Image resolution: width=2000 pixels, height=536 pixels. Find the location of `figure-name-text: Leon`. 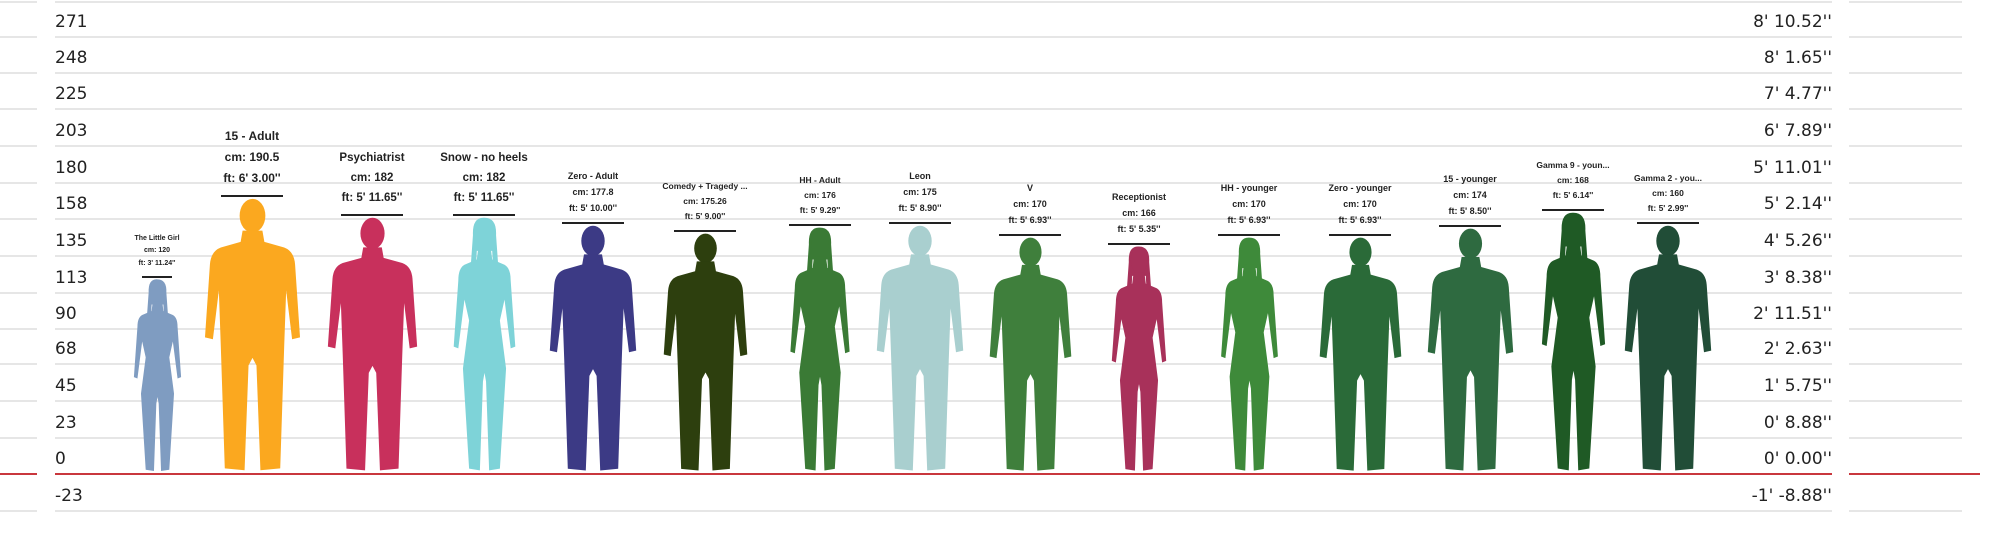

figure-name-text: Leon is located at coordinates (920, 176).